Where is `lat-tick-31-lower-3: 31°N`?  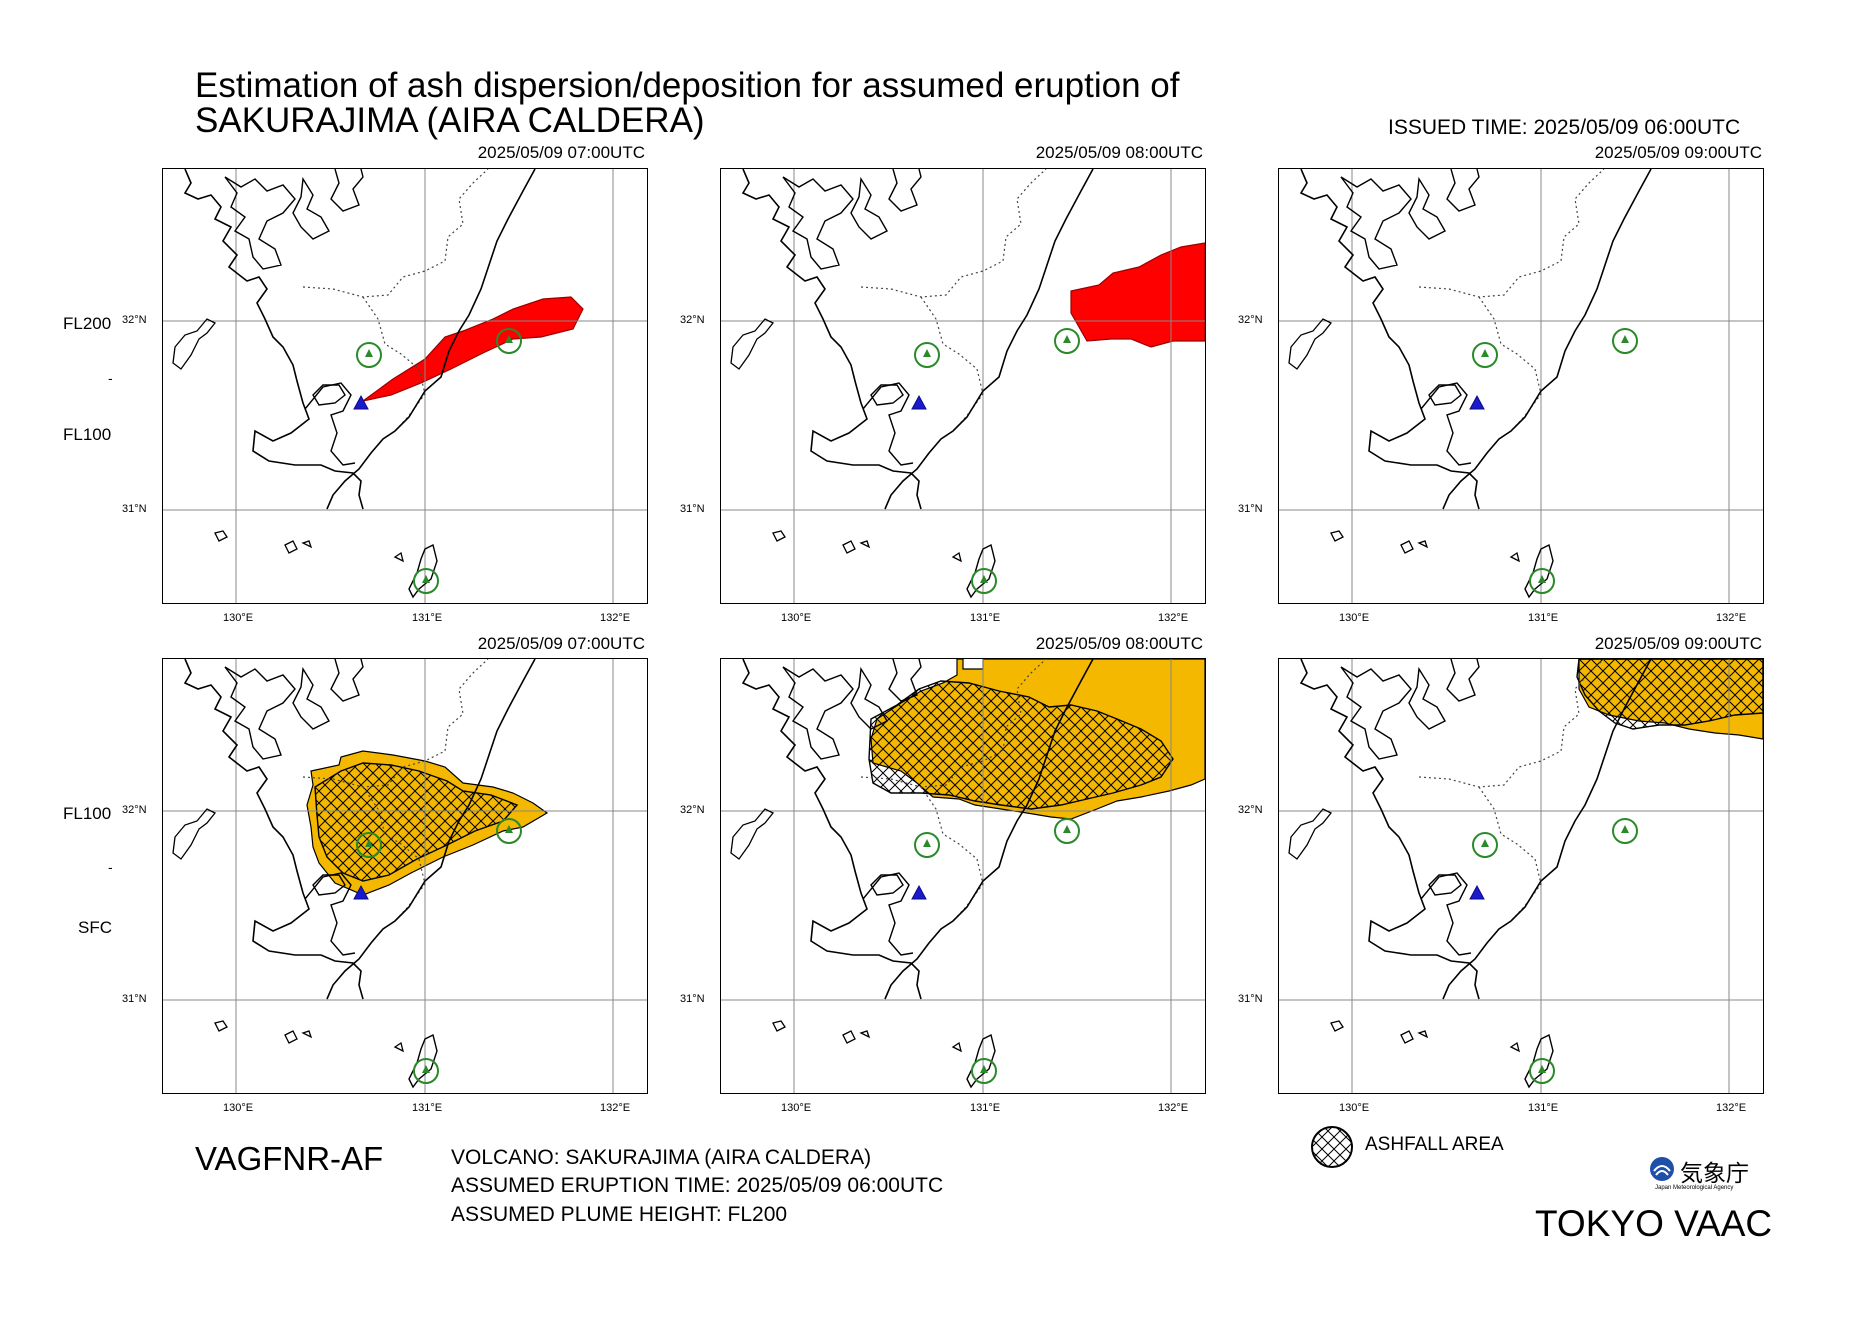
lat-tick-31-lower-3: 31°N is located at coordinates (1250, 999).